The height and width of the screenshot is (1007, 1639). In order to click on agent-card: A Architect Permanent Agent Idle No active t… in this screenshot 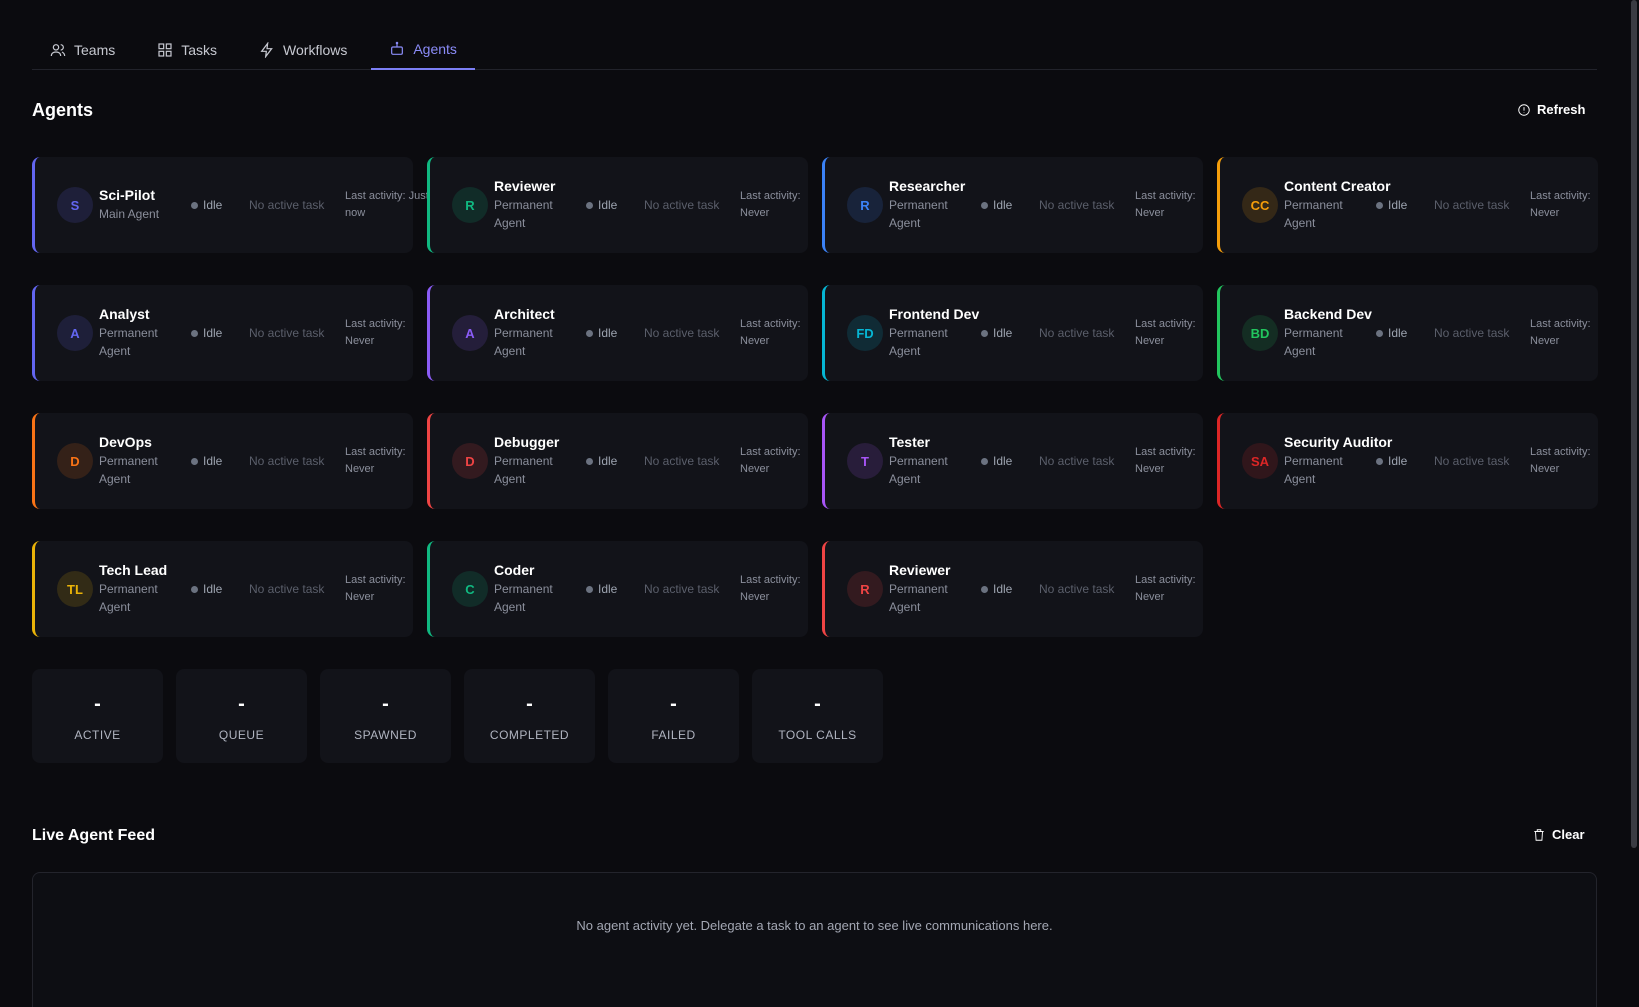, I will do `click(617, 333)`.